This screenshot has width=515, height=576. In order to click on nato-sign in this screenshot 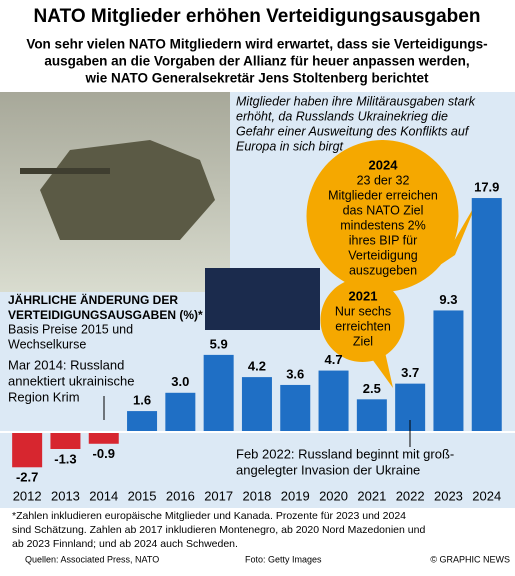, I will do `click(262, 299)`.